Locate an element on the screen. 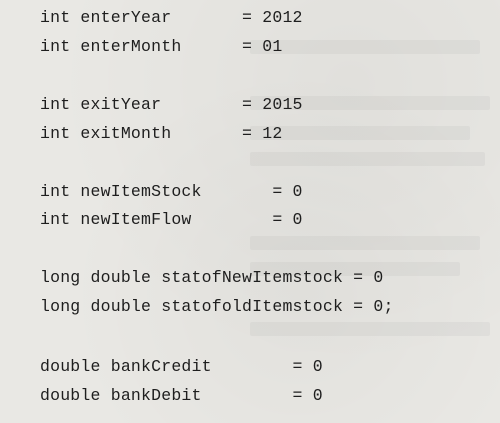  code-line-exit-month: int exitMonth = 12 is located at coordinates (161, 133).